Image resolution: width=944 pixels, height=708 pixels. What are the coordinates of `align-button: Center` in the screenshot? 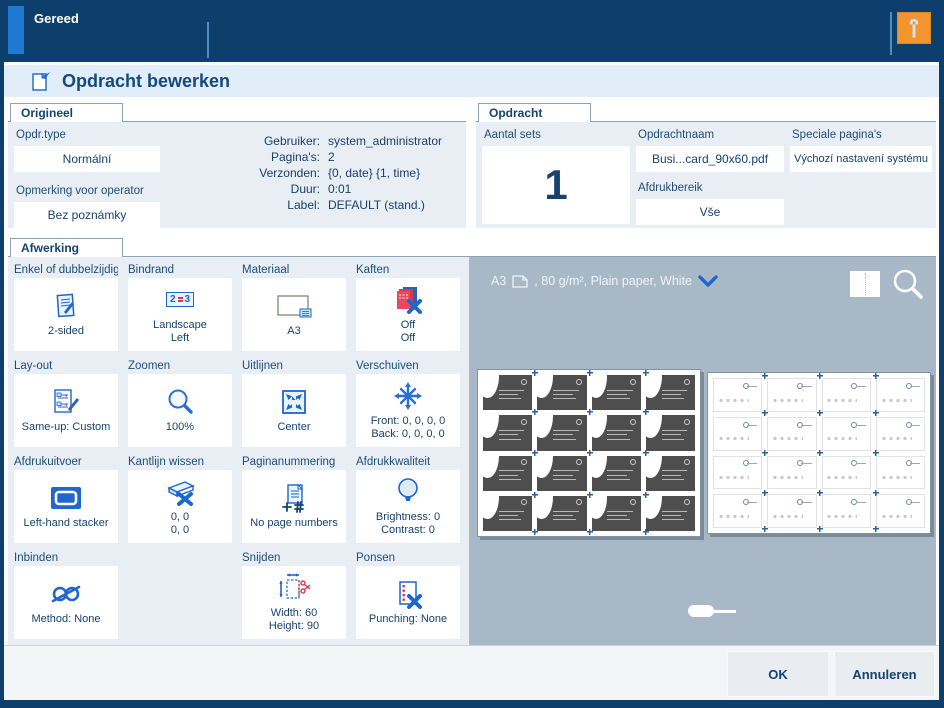 It's located at (294, 410).